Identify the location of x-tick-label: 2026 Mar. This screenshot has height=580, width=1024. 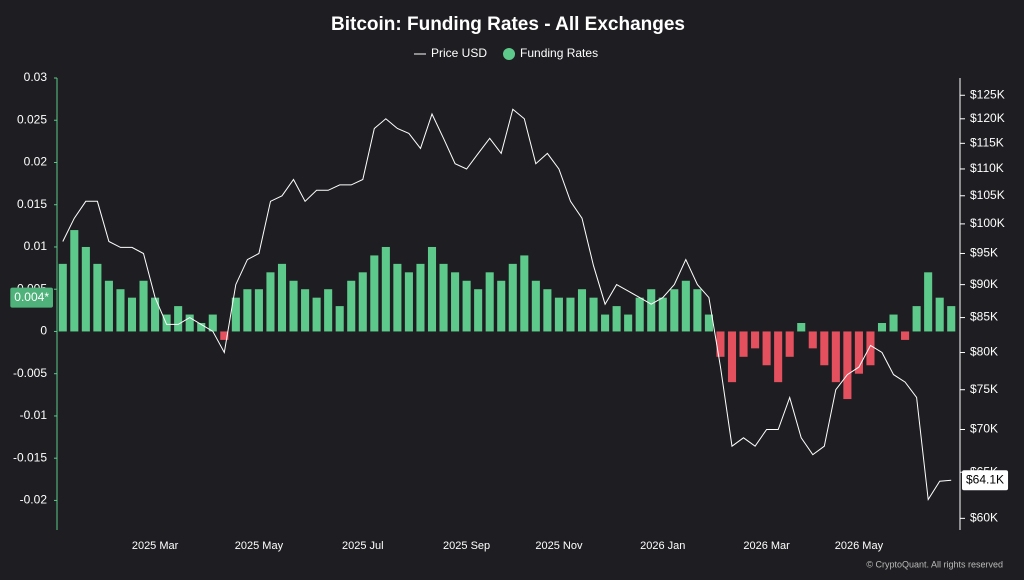
(766, 546).